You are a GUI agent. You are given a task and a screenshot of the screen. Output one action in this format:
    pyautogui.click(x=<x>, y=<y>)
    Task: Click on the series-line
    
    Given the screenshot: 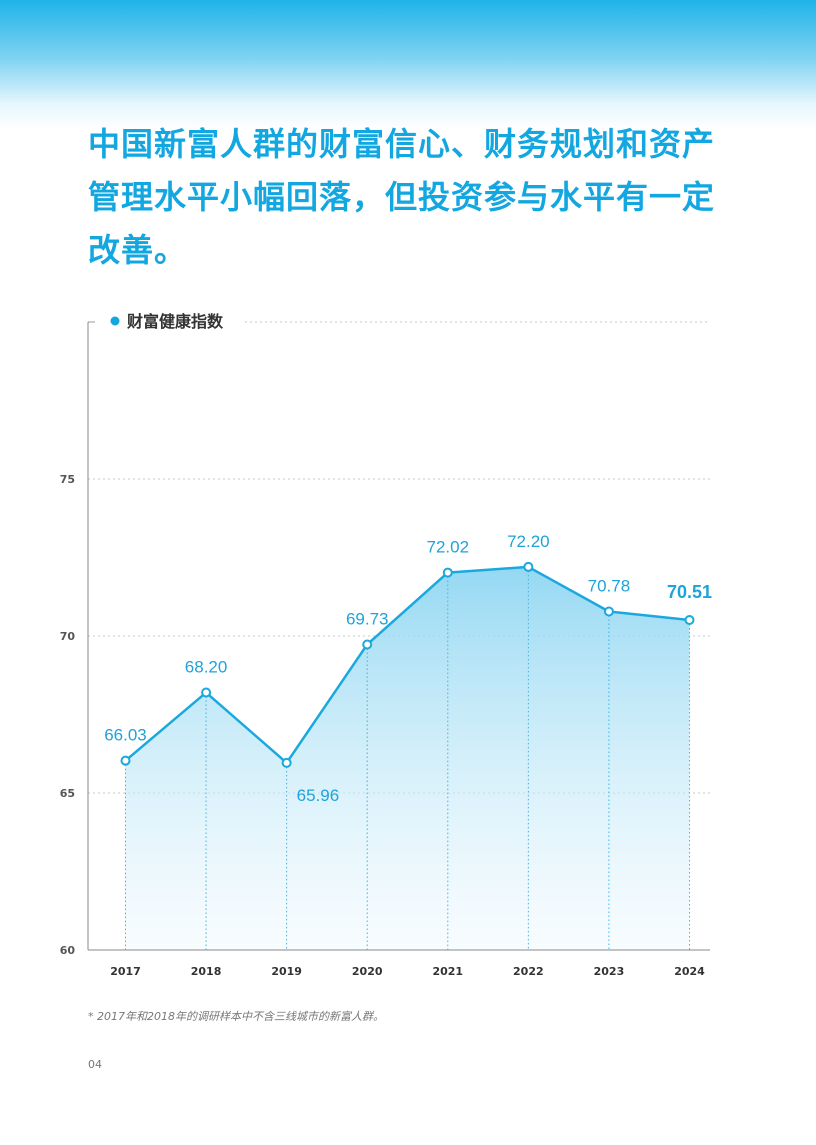 What is the action you would take?
    pyautogui.click(x=407, y=665)
    